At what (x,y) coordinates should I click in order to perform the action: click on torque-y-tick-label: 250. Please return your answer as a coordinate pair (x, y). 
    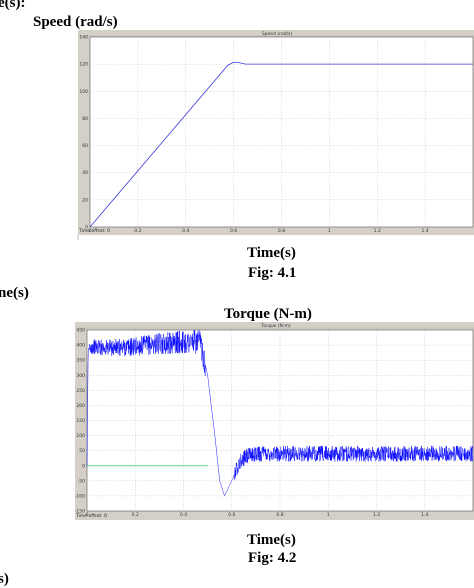
    Looking at the image, I should click on (80, 391).